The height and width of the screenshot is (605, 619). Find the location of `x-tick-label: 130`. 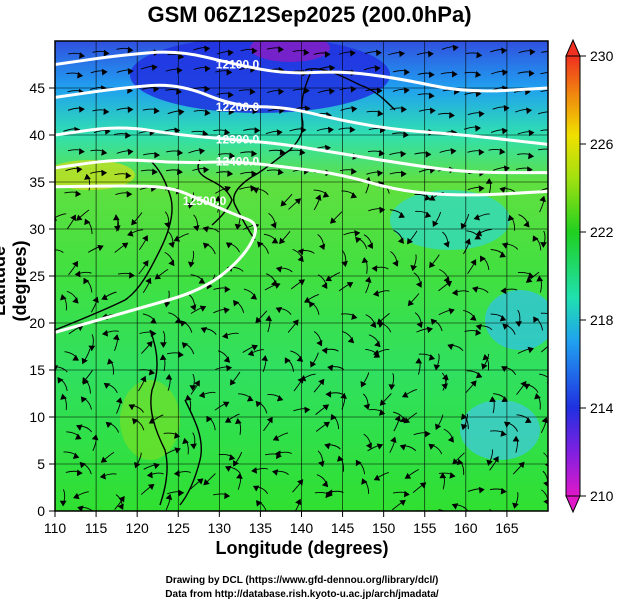

x-tick-label: 130 is located at coordinates (220, 528).